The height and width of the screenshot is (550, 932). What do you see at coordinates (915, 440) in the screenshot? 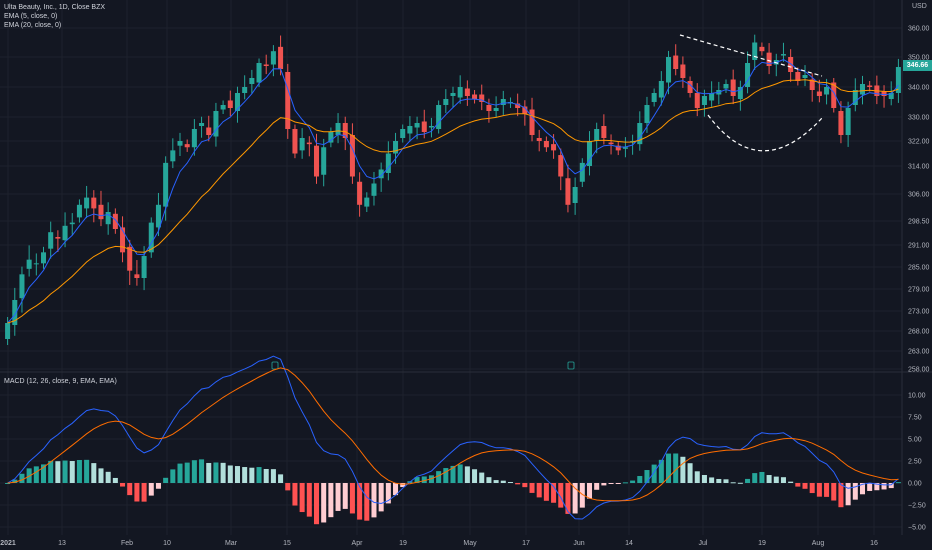
I see `macd-tick-label: 5.00` at bounding box center [915, 440].